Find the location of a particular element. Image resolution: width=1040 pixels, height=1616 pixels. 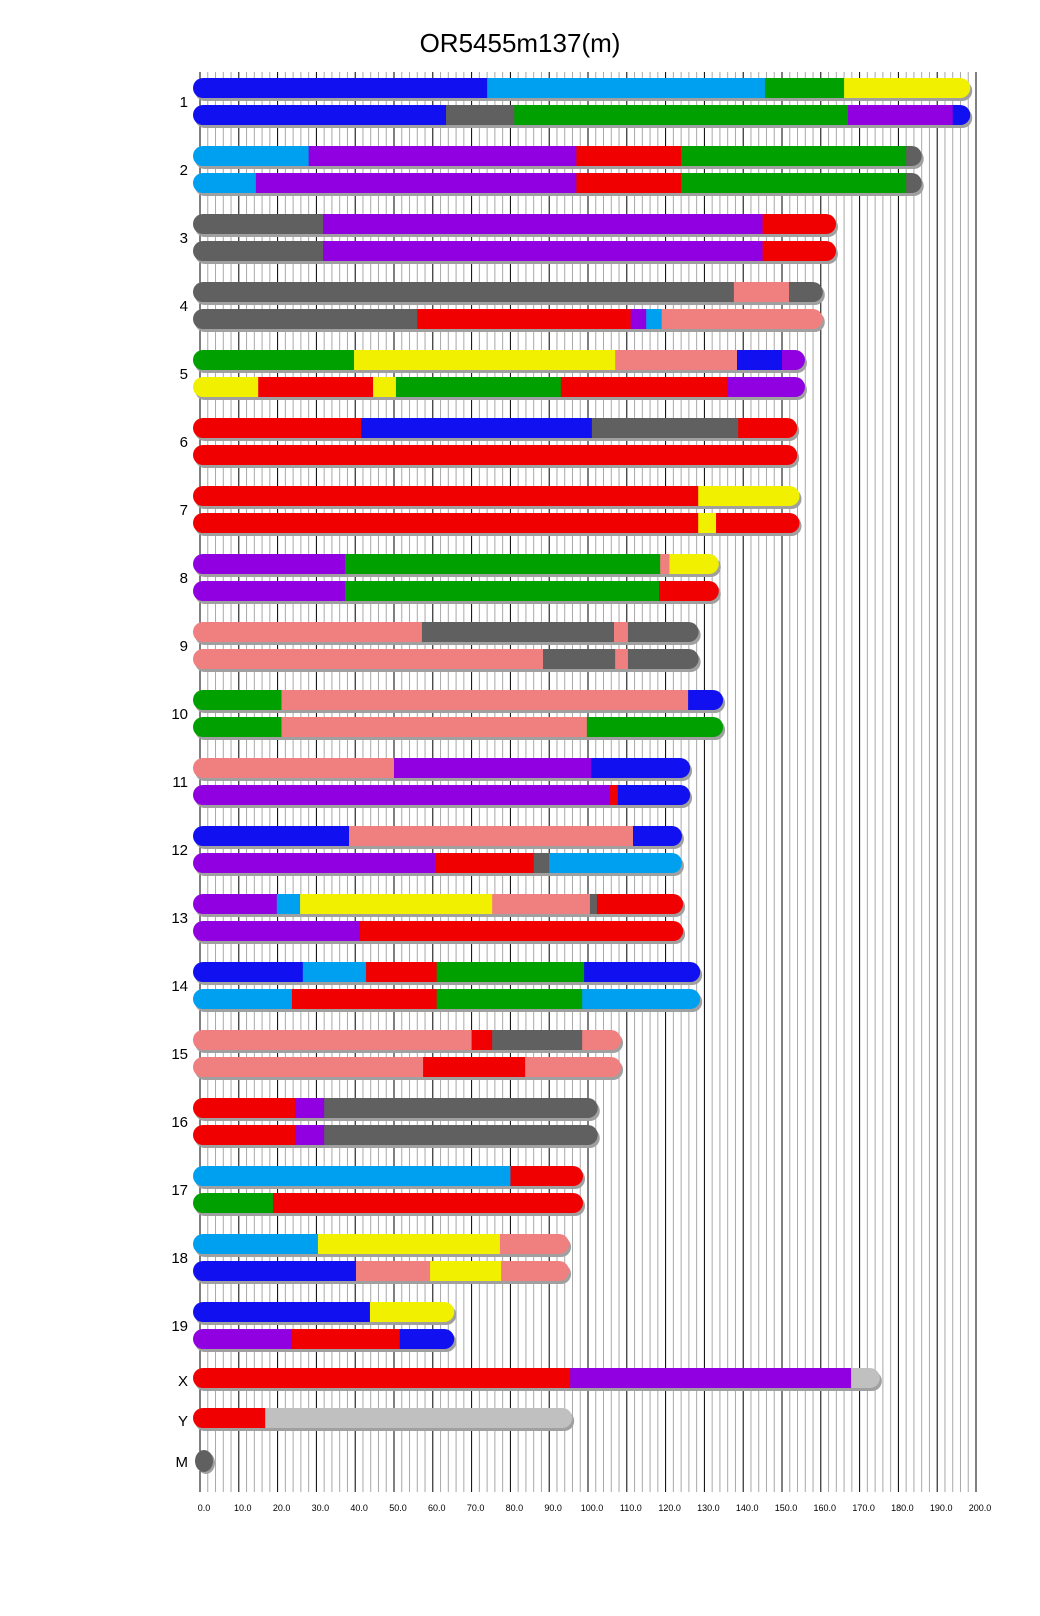

x-tick-label: 10.0 is located at coordinates (243, 1508).